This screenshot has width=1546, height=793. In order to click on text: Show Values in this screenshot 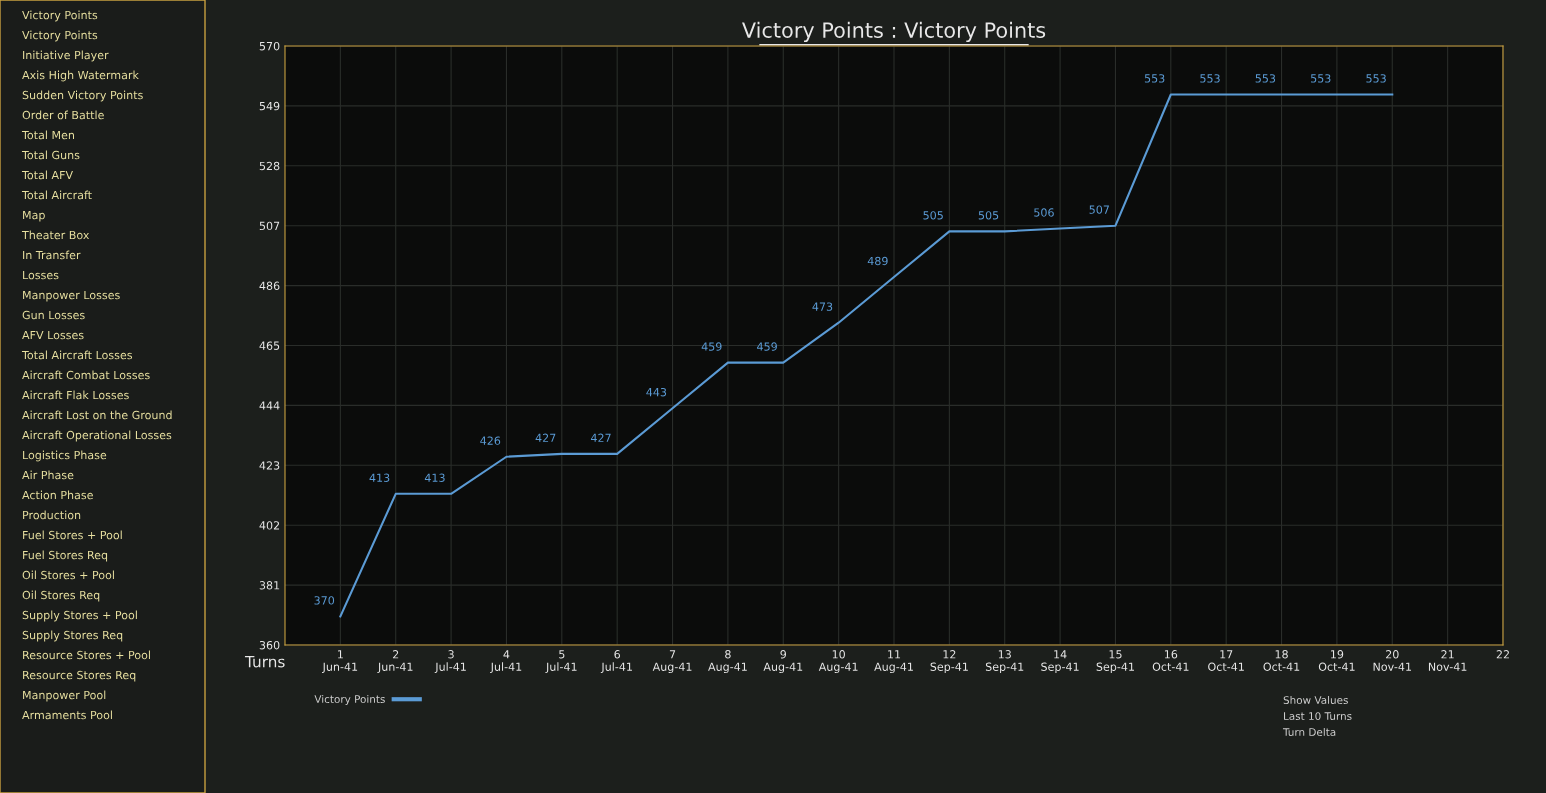, I will do `click(1315, 700)`.